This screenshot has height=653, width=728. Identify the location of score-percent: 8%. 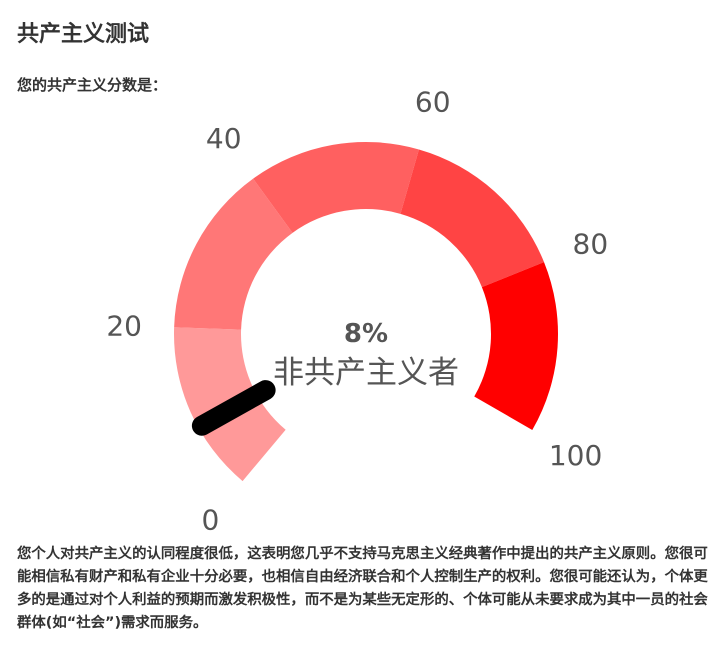
(366, 334).